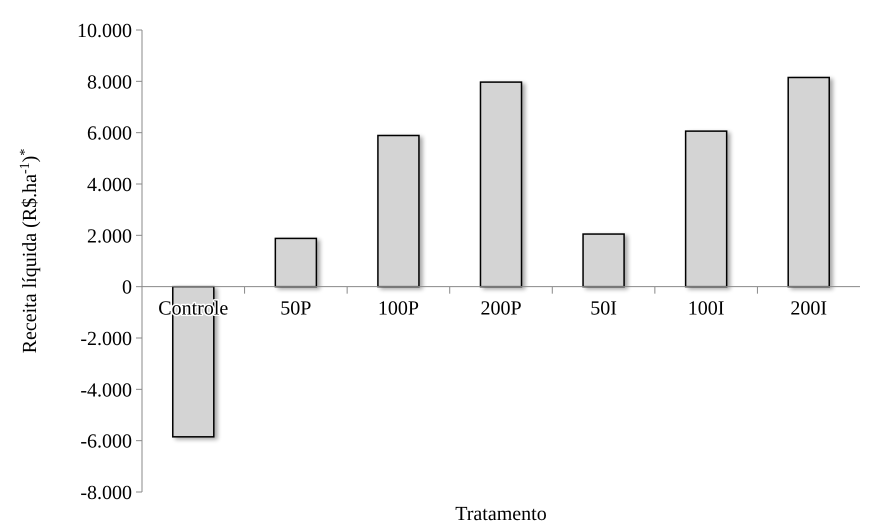  What do you see at coordinates (106, 441) in the screenshot?
I see `y-tick-label: -6.000` at bounding box center [106, 441].